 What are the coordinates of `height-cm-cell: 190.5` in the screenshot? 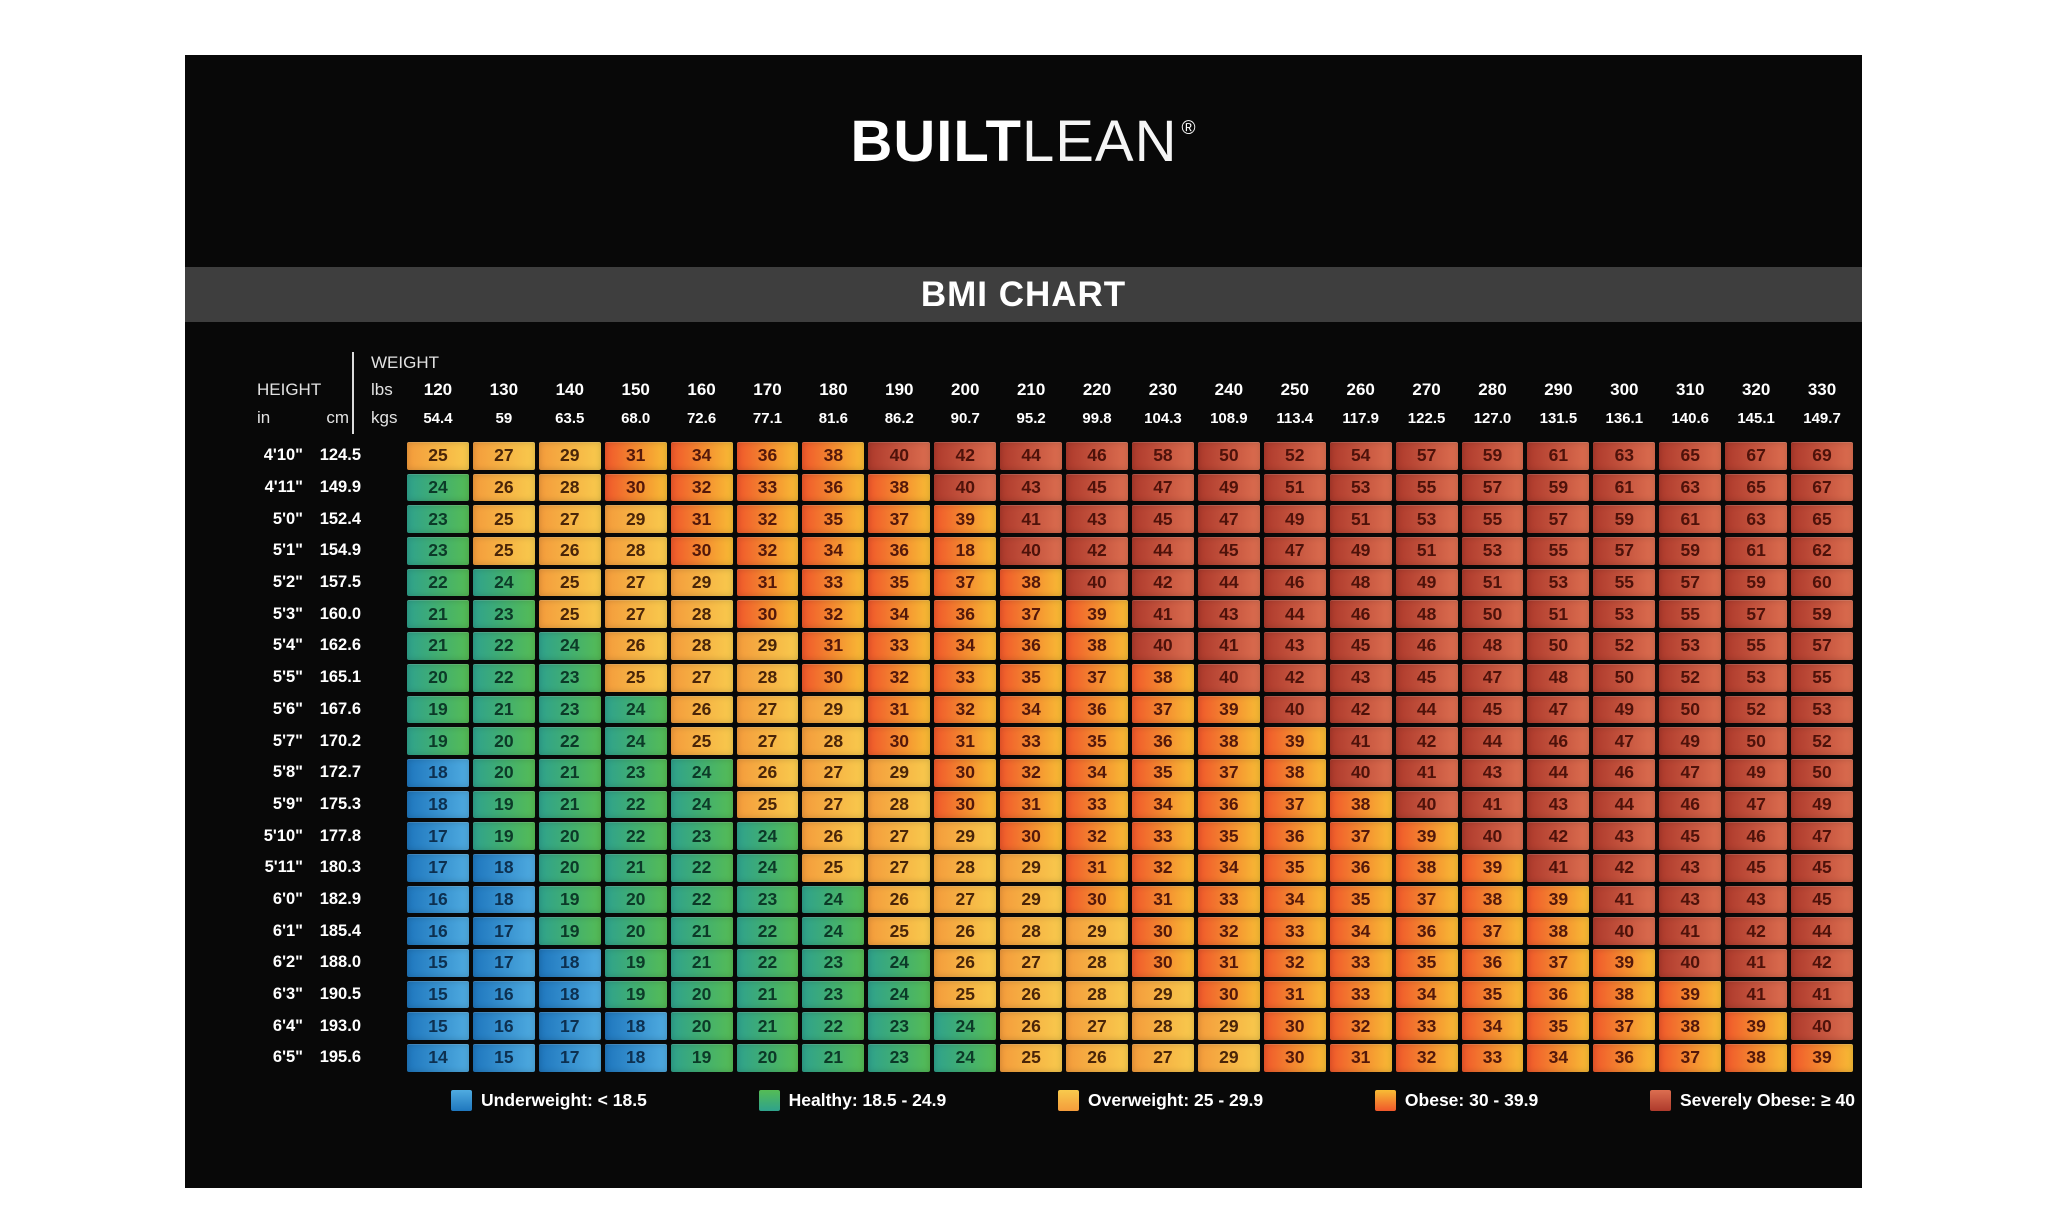 It's located at (340, 994).